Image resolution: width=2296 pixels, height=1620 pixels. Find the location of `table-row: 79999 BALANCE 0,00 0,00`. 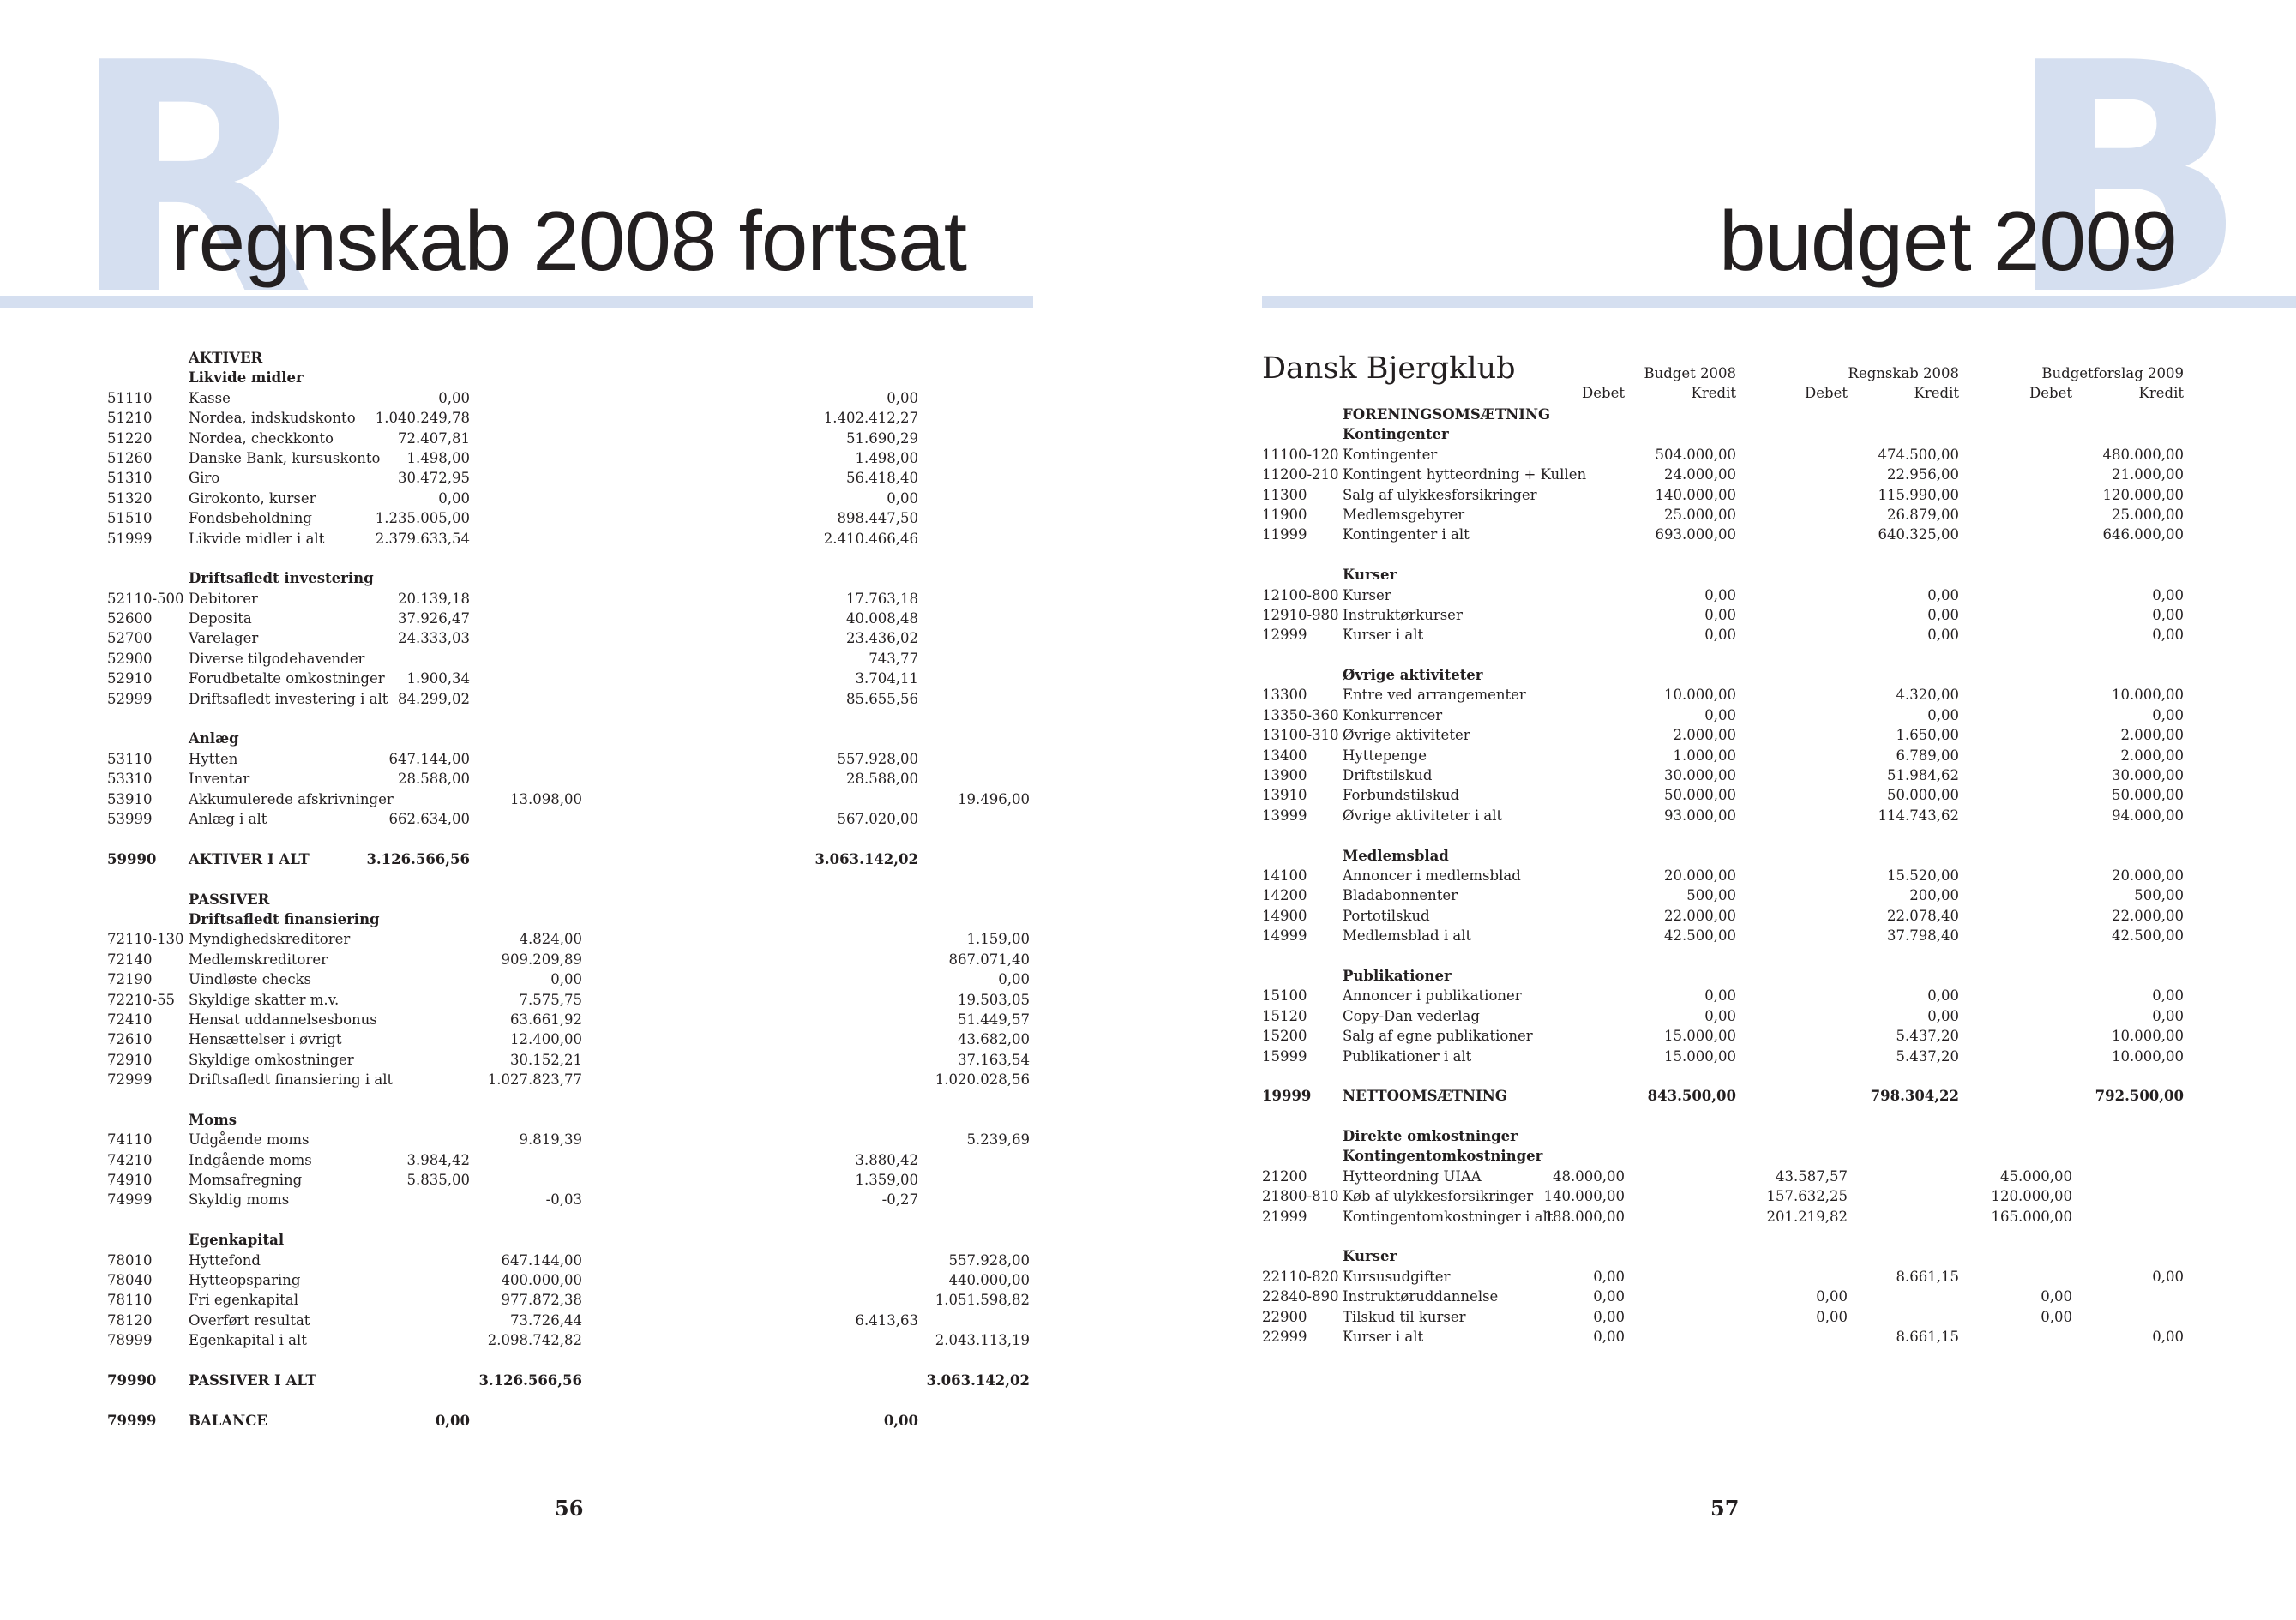

table-row: 79999 BALANCE 0,00 0,00 is located at coordinates (574, 1421).